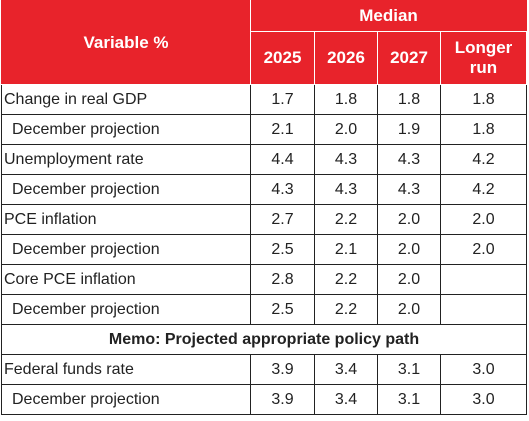 This screenshot has width=529, height=421. What do you see at coordinates (483, 58) in the screenshot?
I see `column-header: Longer run` at bounding box center [483, 58].